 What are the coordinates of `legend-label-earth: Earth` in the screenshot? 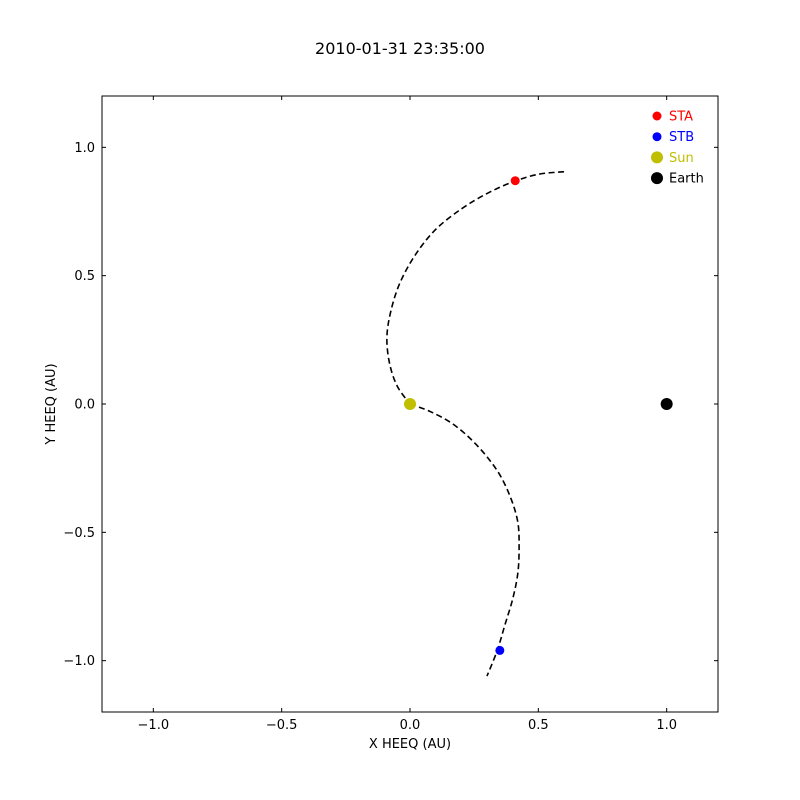 It's located at (686, 179).